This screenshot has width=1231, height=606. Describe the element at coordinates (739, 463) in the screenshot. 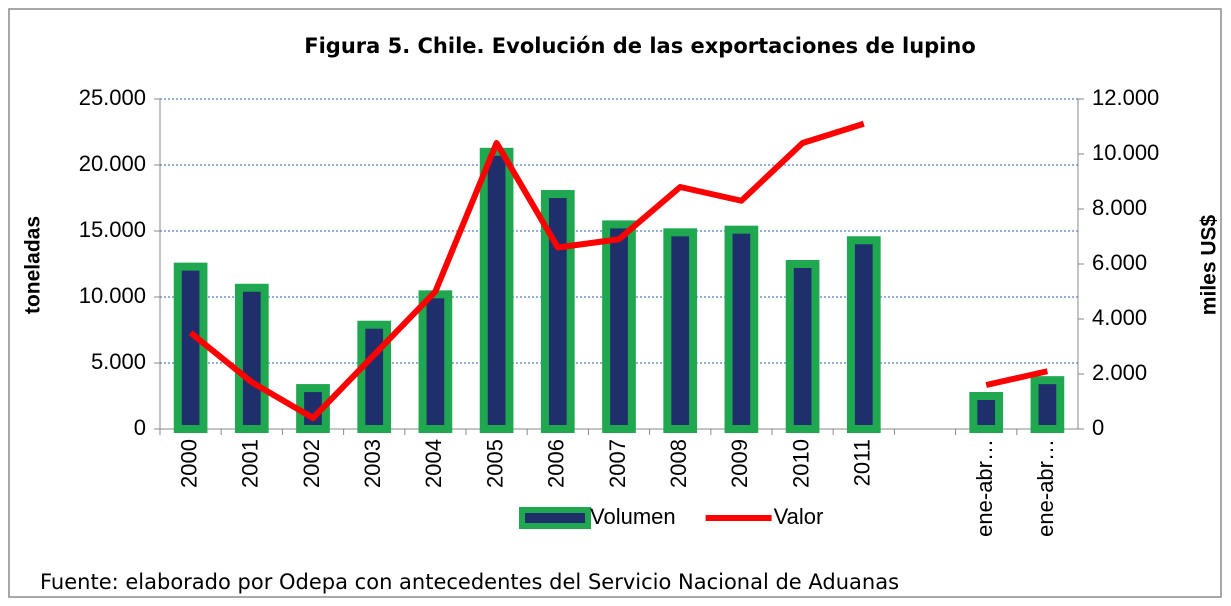

I see `x-tick-label: 2009` at that location.